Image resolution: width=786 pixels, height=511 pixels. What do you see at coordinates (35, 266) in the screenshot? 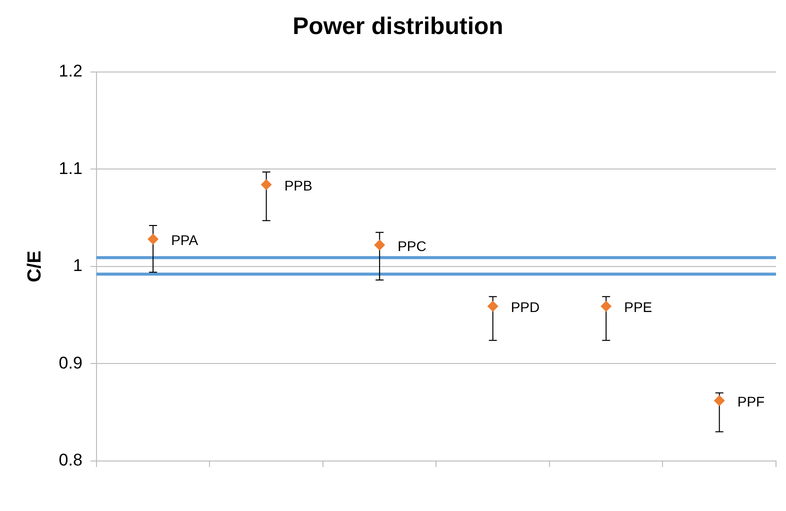
I see `y-axis-title: C/E` at bounding box center [35, 266].